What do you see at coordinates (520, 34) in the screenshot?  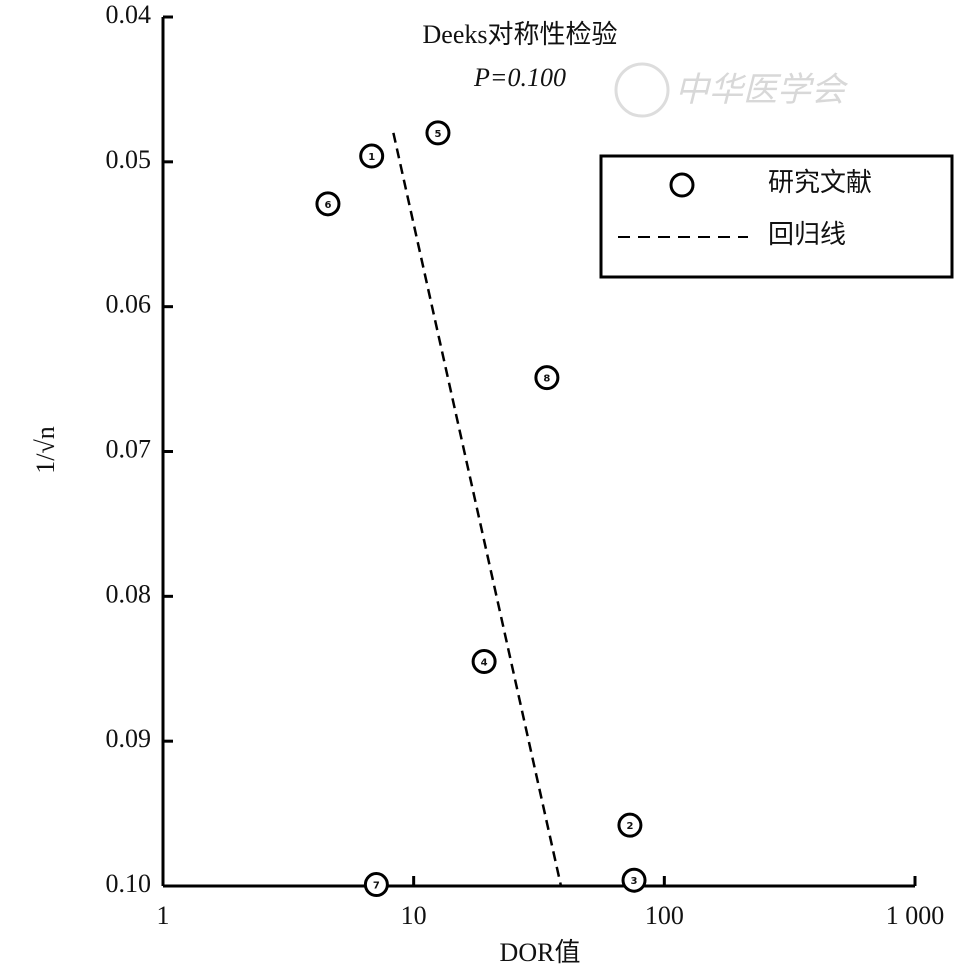 I see `chart-title: Deeks对称性检验` at bounding box center [520, 34].